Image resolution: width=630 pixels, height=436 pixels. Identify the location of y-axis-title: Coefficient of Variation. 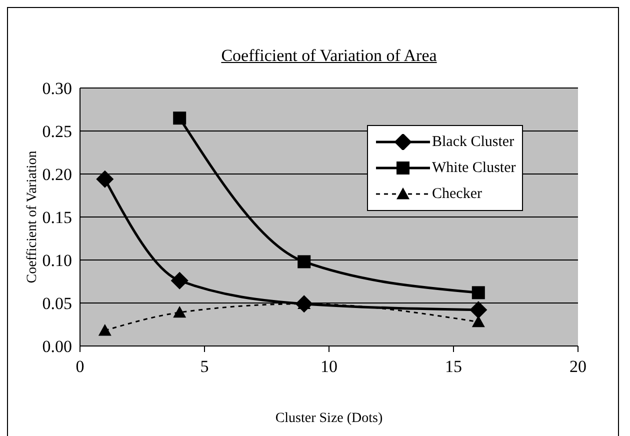
(33, 217).